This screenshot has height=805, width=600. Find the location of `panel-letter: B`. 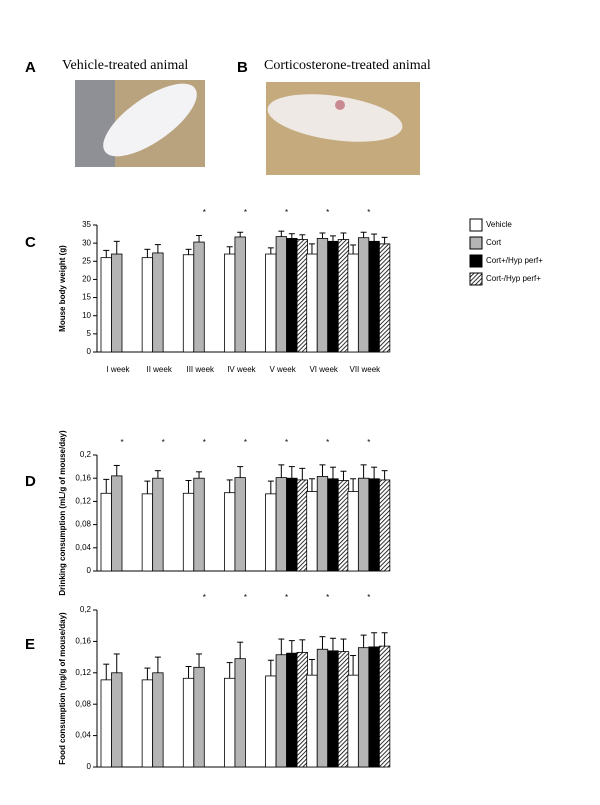

panel-letter: B is located at coordinates (242, 67).